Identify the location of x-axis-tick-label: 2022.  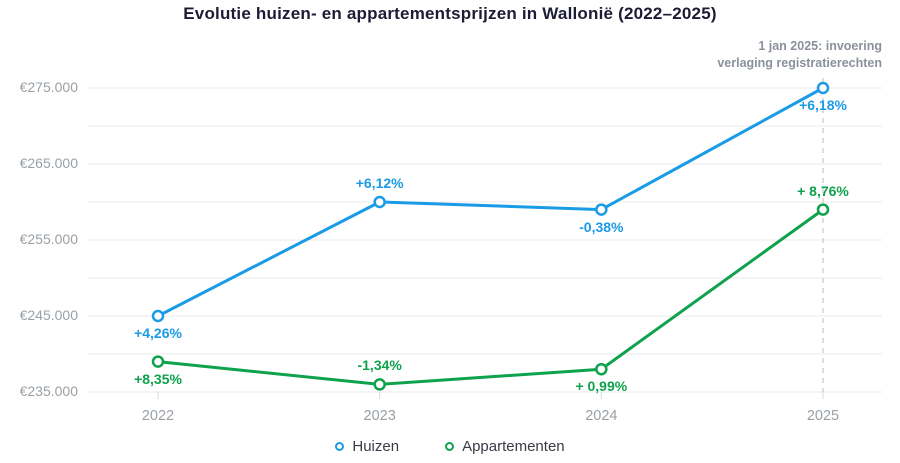
(158, 416).